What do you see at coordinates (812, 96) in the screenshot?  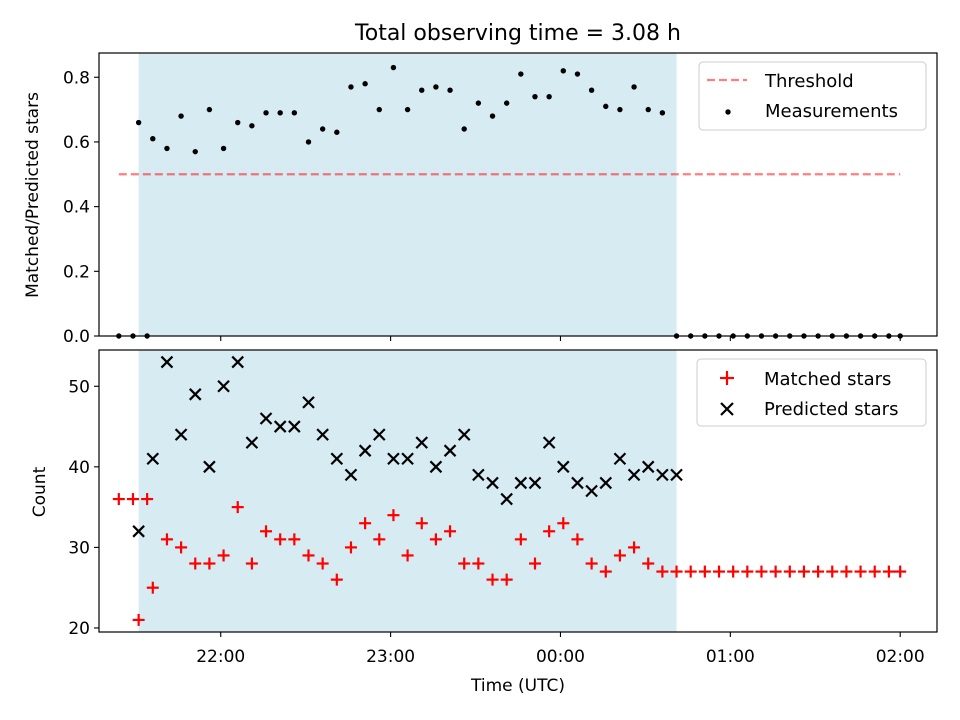 I see `top-legend-box` at bounding box center [812, 96].